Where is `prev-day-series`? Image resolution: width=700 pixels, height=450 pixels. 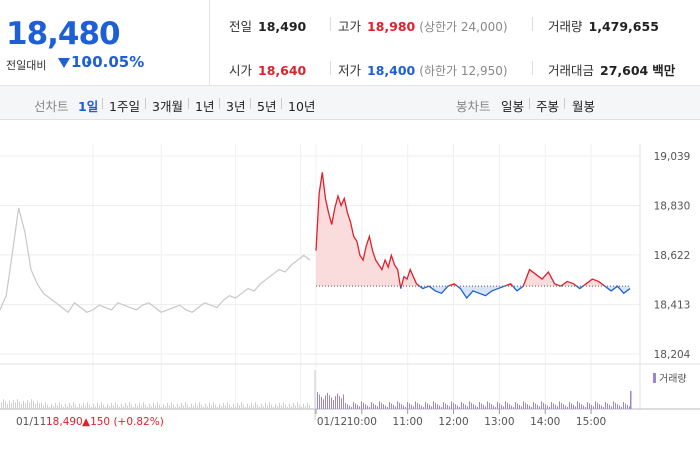
prev-day-series is located at coordinates (155, 260).